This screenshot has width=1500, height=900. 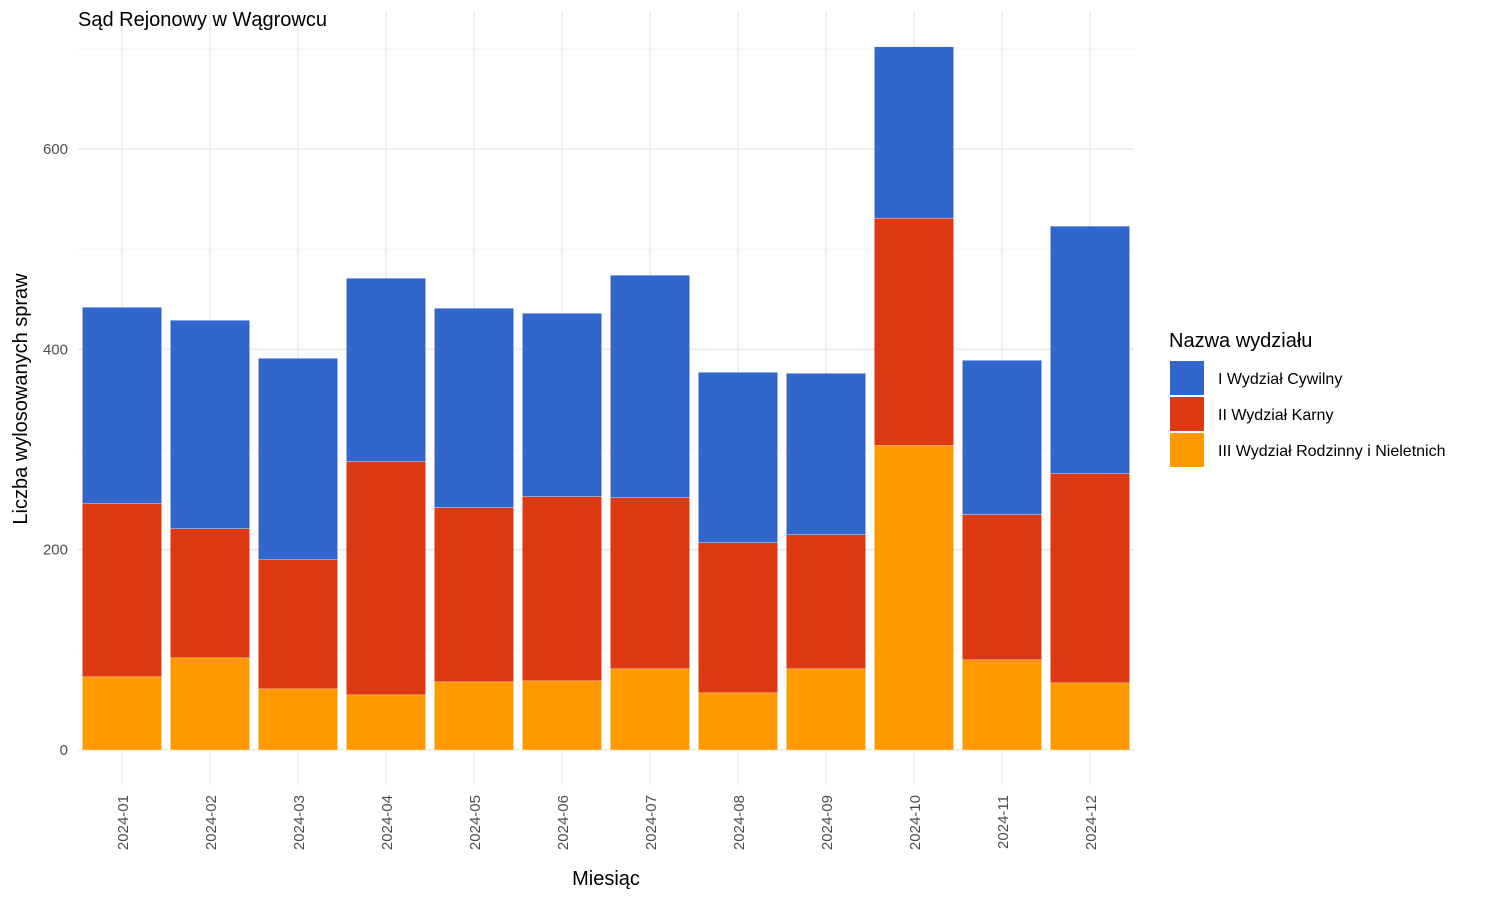 What do you see at coordinates (651, 822) in the screenshot?
I see `x-tick-label: 2024-07` at bounding box center [651, 822].